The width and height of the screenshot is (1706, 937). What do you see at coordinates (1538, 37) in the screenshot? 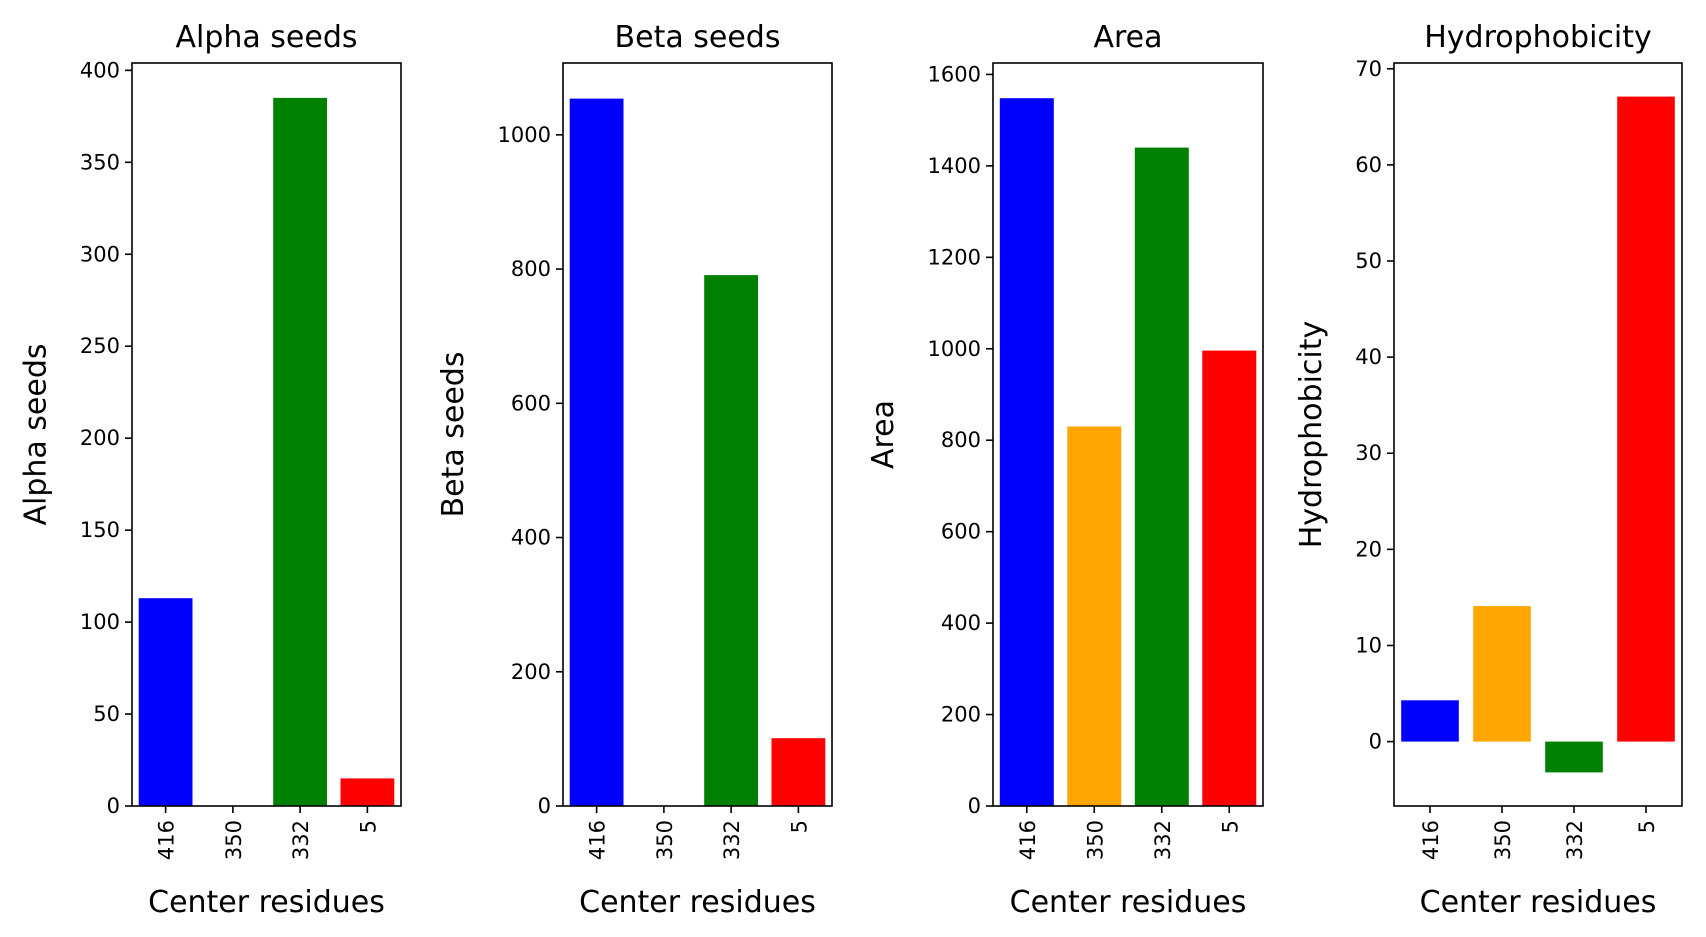
I see `panel-title: Hydrophobicity` at bounding box center [1538, 37].